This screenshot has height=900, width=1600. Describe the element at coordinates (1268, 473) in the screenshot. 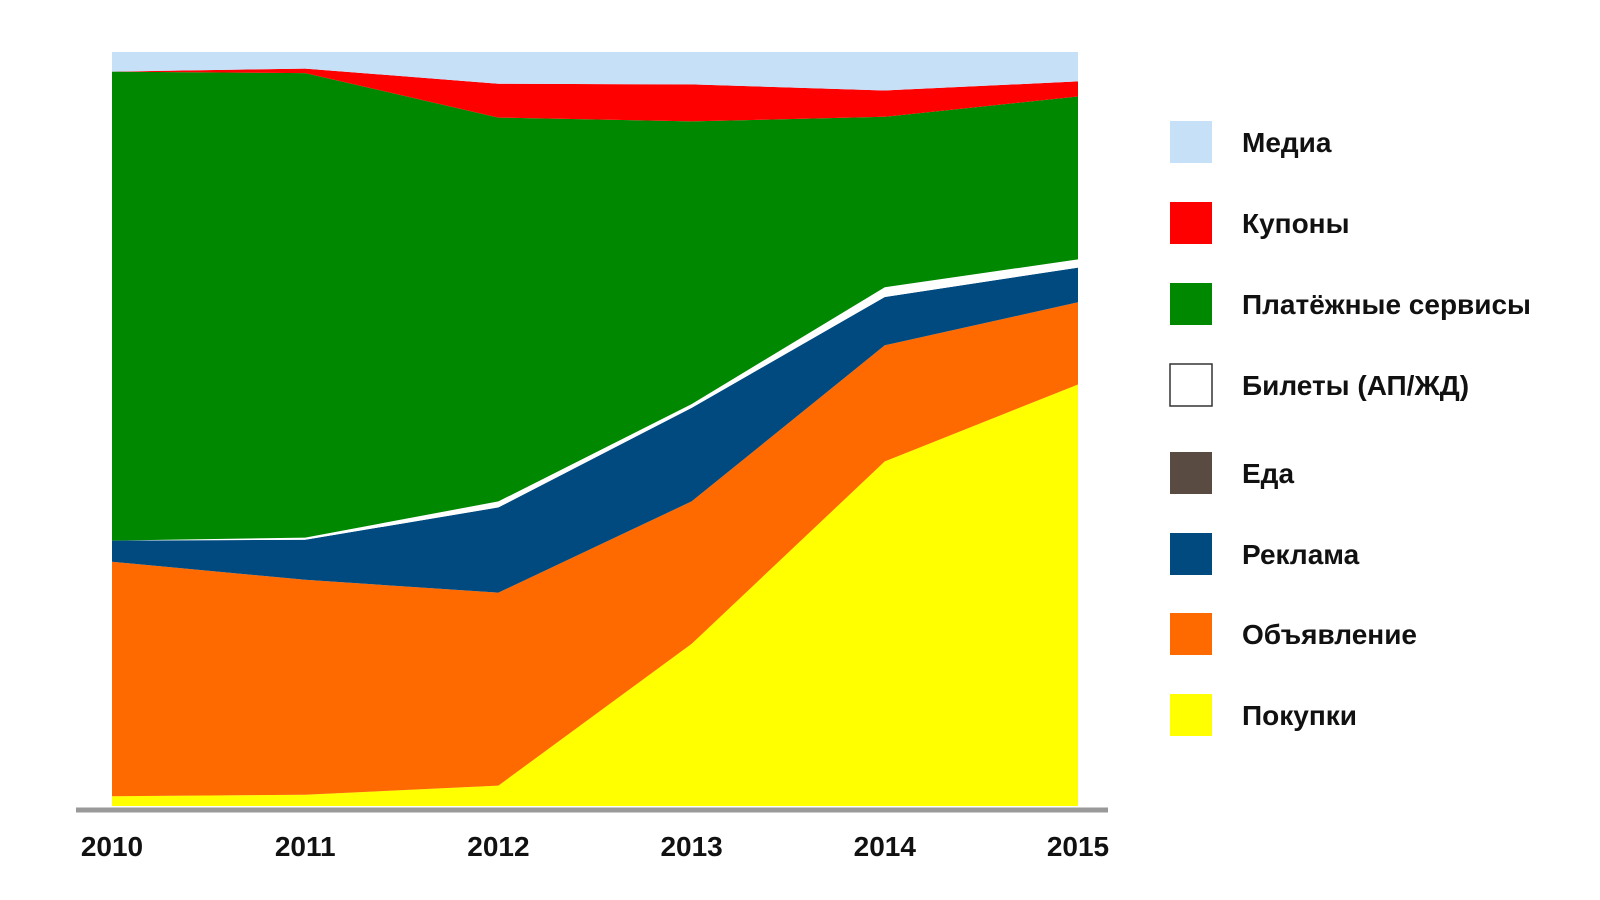

I see `legend-label-еда: Еда` at that location.